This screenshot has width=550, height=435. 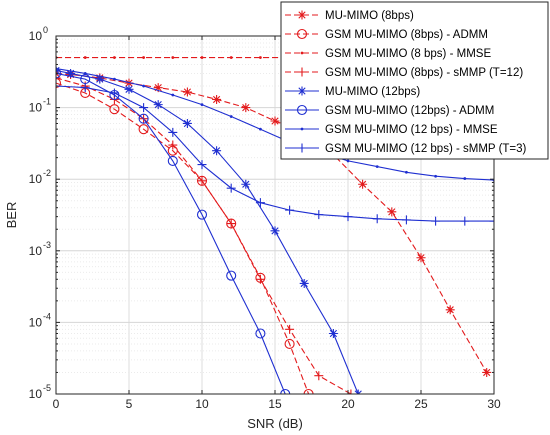 I want to click on y-tick-exponent: -5, so click(x=47, y=388).